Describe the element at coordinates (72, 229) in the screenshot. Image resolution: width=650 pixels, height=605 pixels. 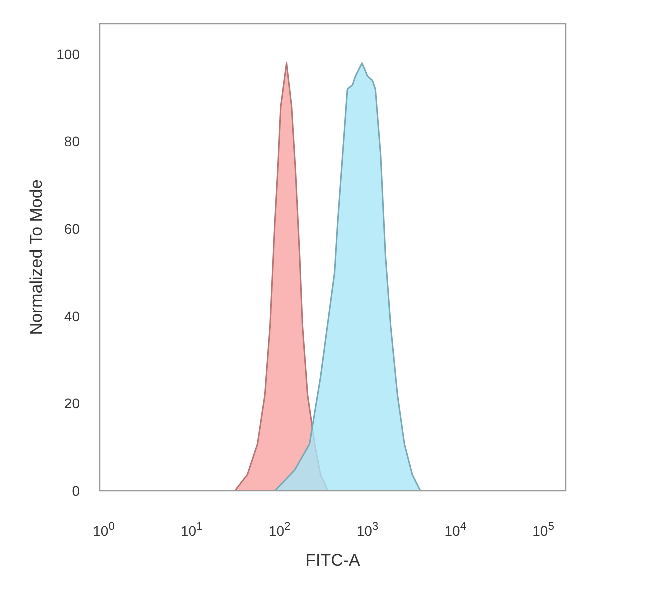
I see `y-tick-label: 60` at that location.